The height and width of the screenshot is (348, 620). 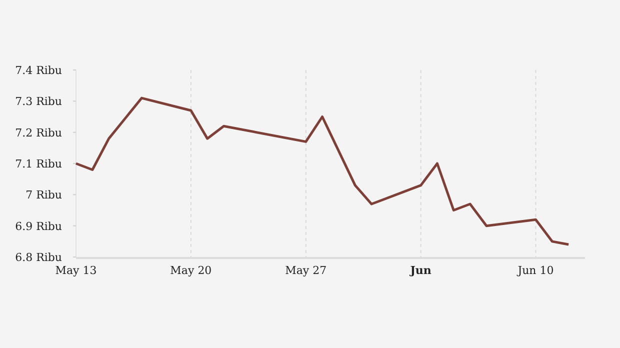 What do you see at coordinates (38, 133) in the screenshot?
I see `y-tick-label: 7.2 Ribu` at bounding box center [38, 133].